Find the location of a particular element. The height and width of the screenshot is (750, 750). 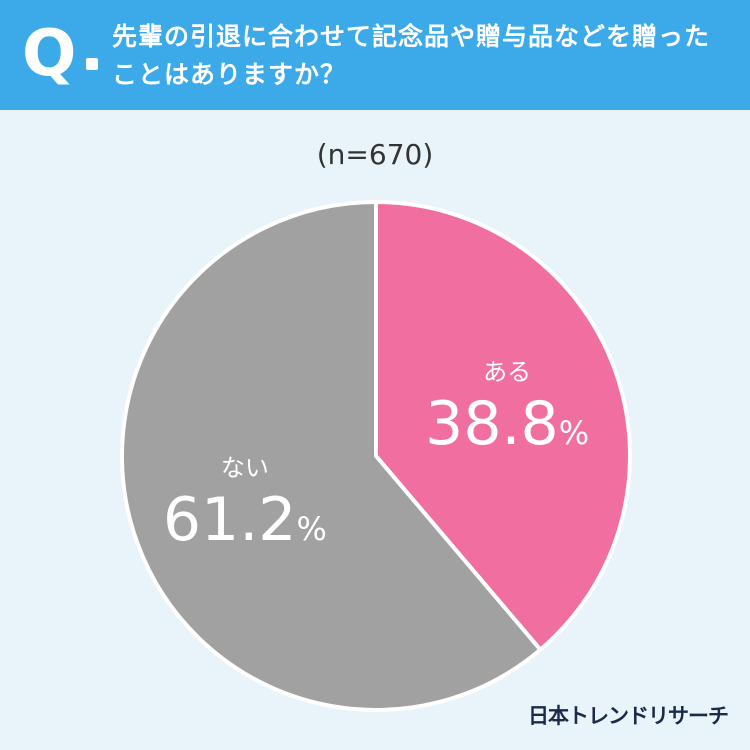

slice-value-no: 61.2% is located at coordinates (245, 520).